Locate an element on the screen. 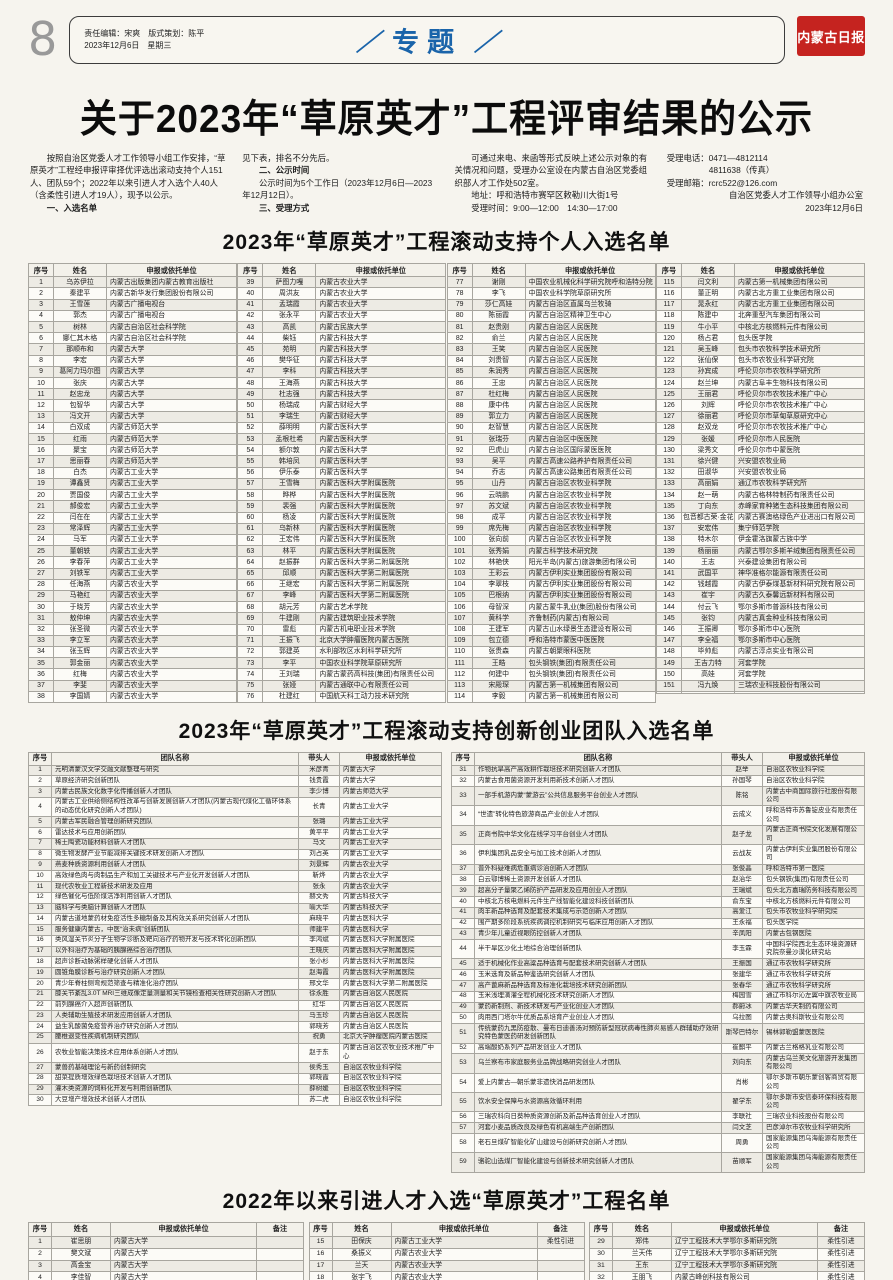  table-cell: 84 is located at coordinates (459, 360).